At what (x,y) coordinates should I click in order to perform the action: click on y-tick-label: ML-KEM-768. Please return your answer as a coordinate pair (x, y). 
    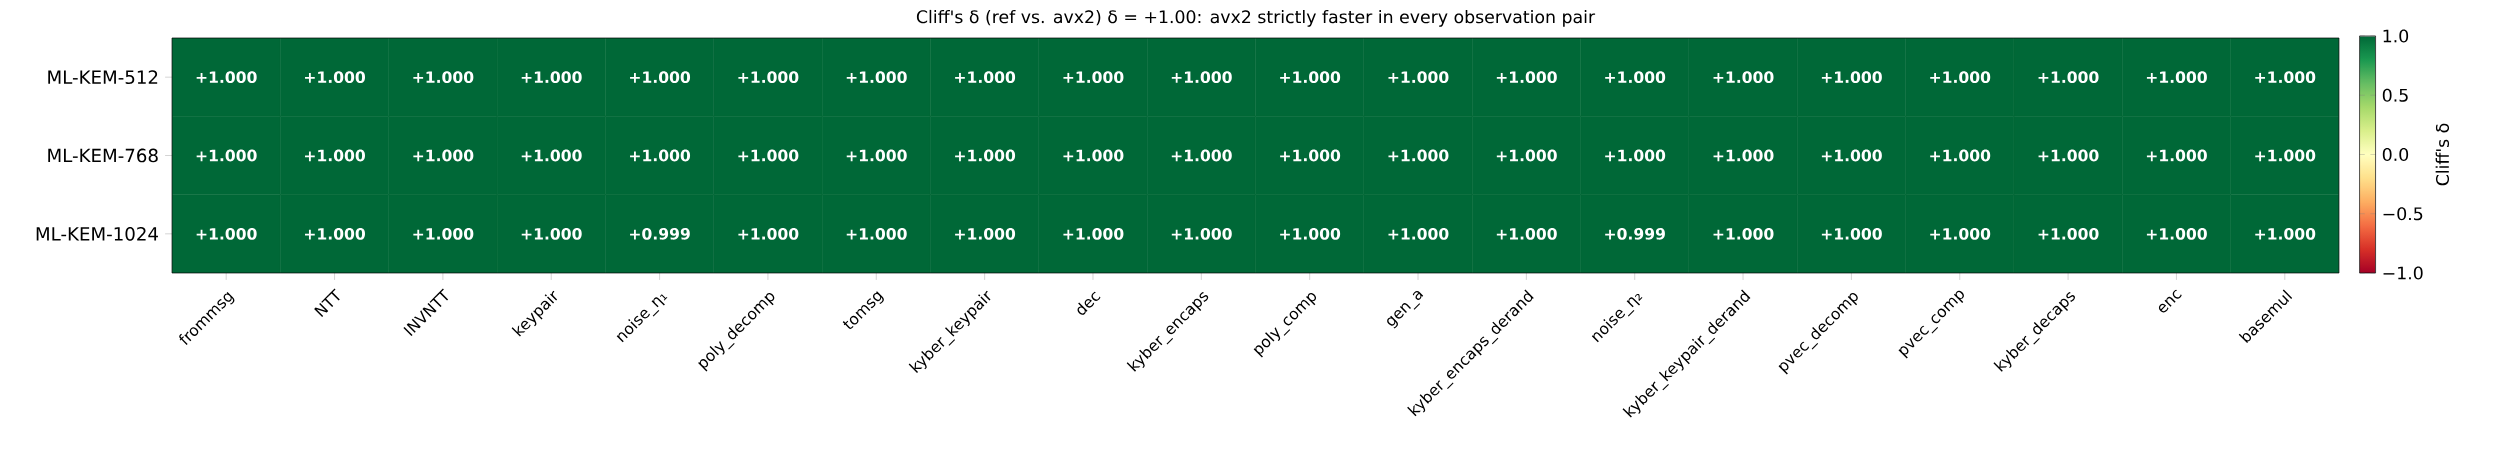
    Looking at the image, I should click on (103, 155).